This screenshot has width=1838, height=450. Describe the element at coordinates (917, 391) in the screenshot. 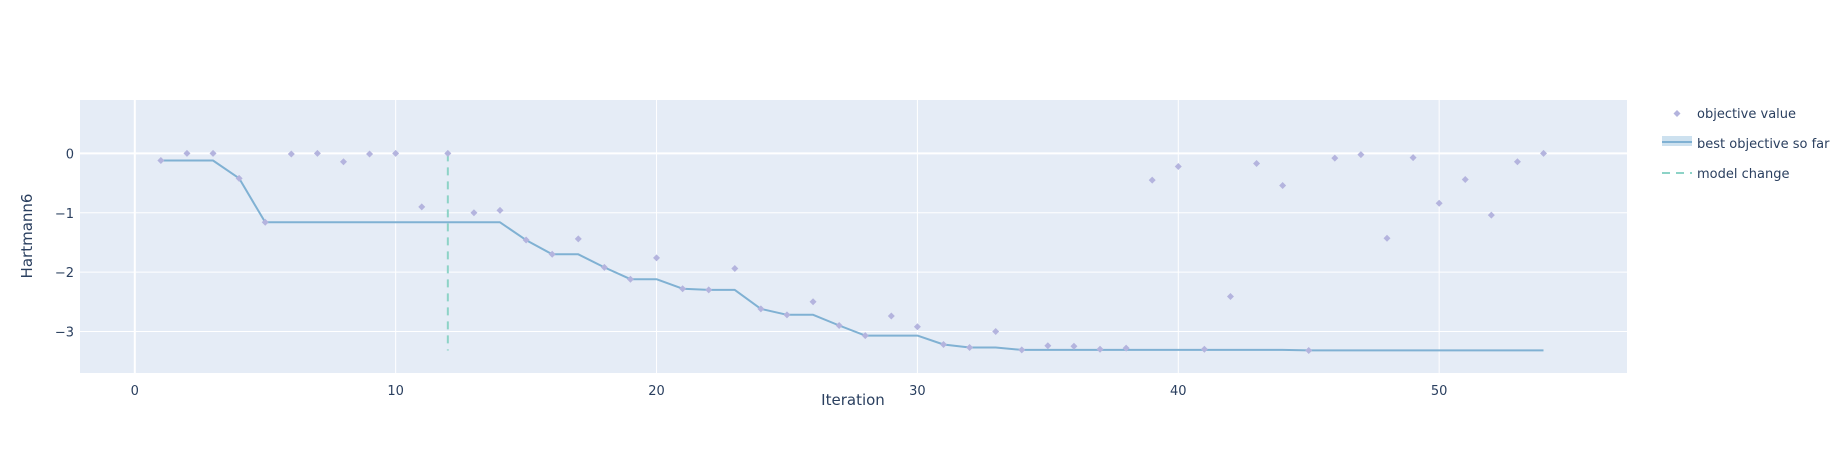

I see `x-tick-label: 30` at that location.